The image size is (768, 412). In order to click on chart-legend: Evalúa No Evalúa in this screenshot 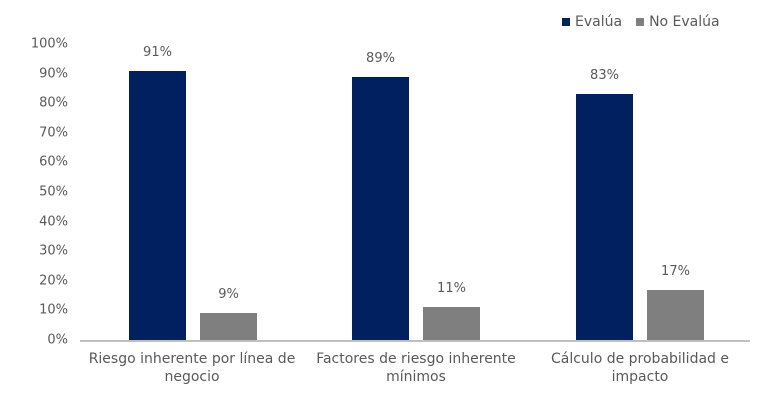, I will do `click(641, 22)`.